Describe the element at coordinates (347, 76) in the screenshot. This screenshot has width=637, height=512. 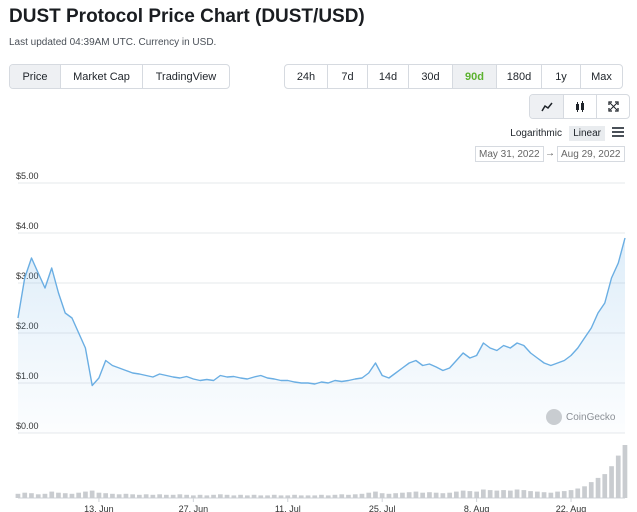
I see `range-7d: 7d` at that location.